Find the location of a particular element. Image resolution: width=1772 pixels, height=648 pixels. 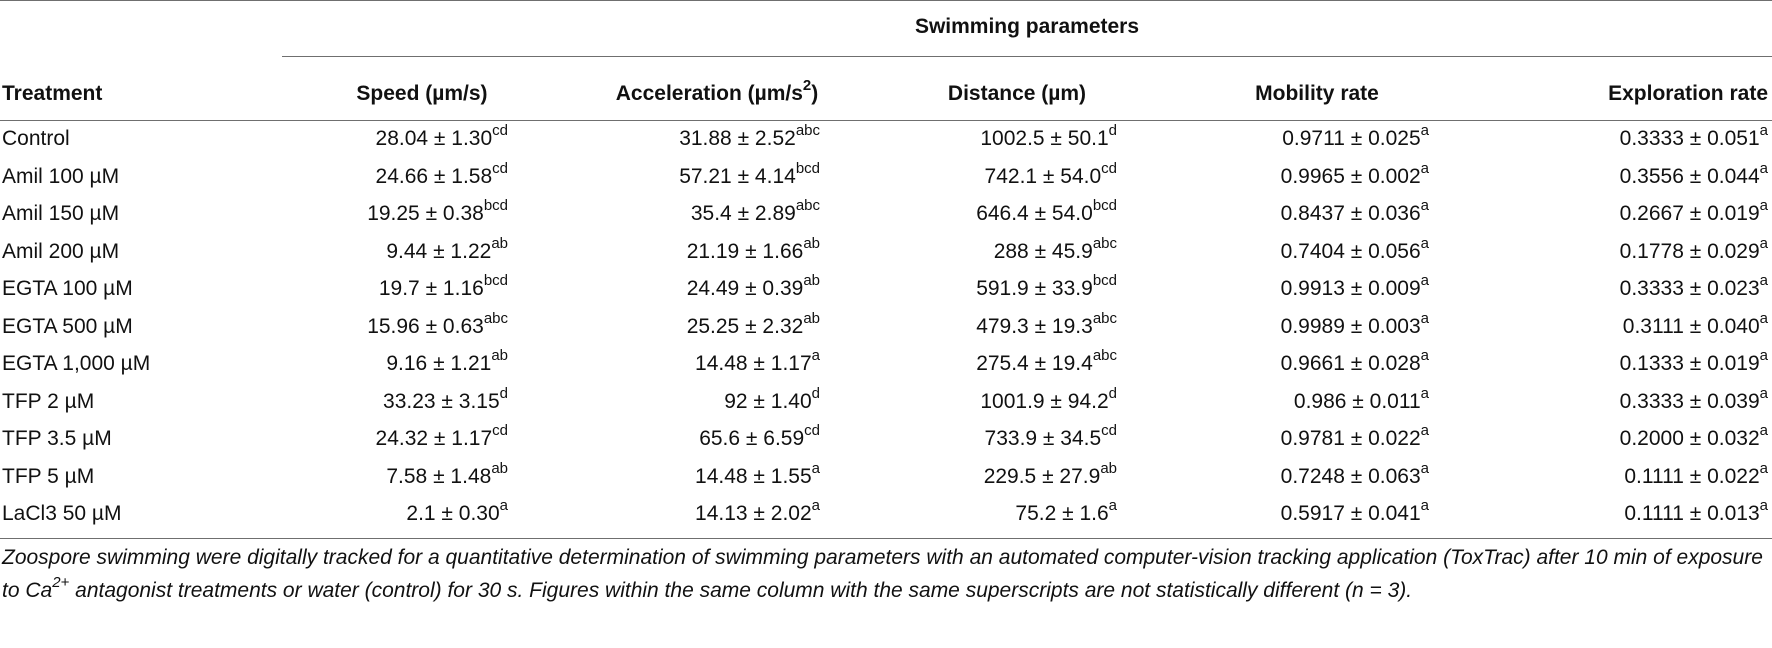

cell-acceleration-superscript: abc is located at coordinates (807, 205).